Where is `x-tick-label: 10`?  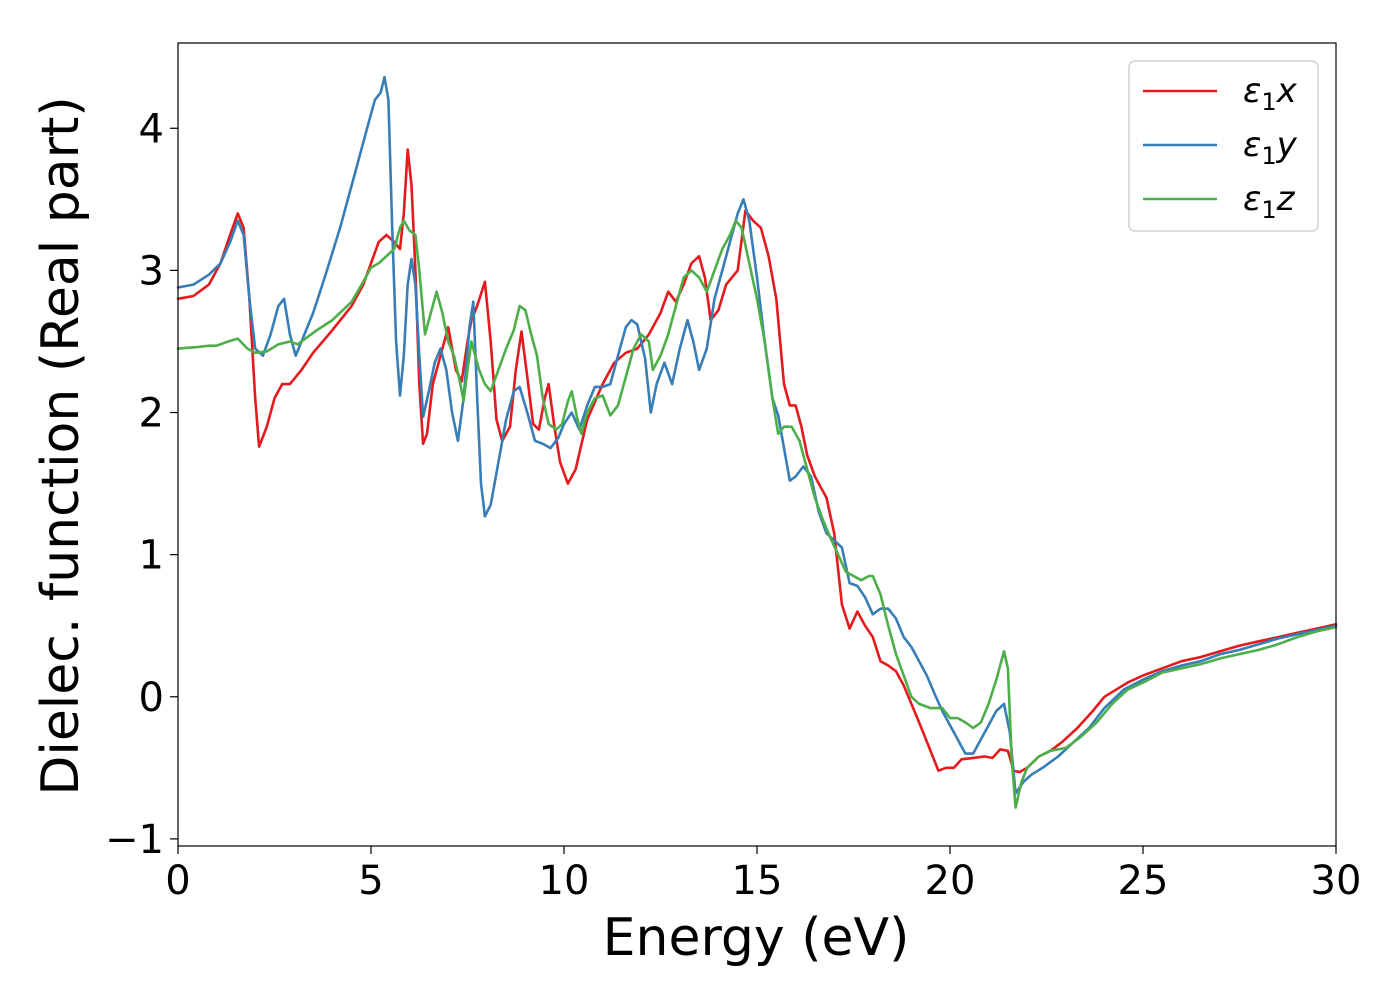
x-tick-label: 10 is located at coordinates (564, 881).